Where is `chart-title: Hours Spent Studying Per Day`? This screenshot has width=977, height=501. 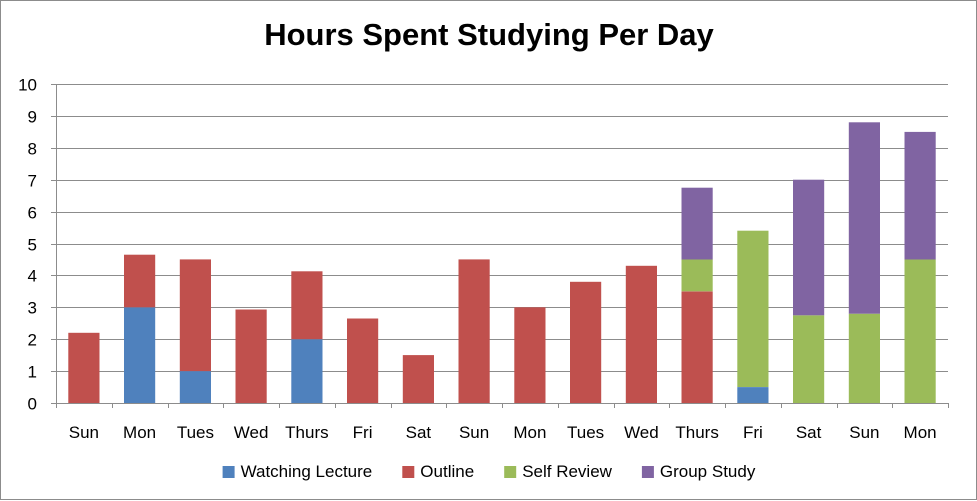
chart-title: Hours Spent Studying Per Day is located at coordinates (489, 34).